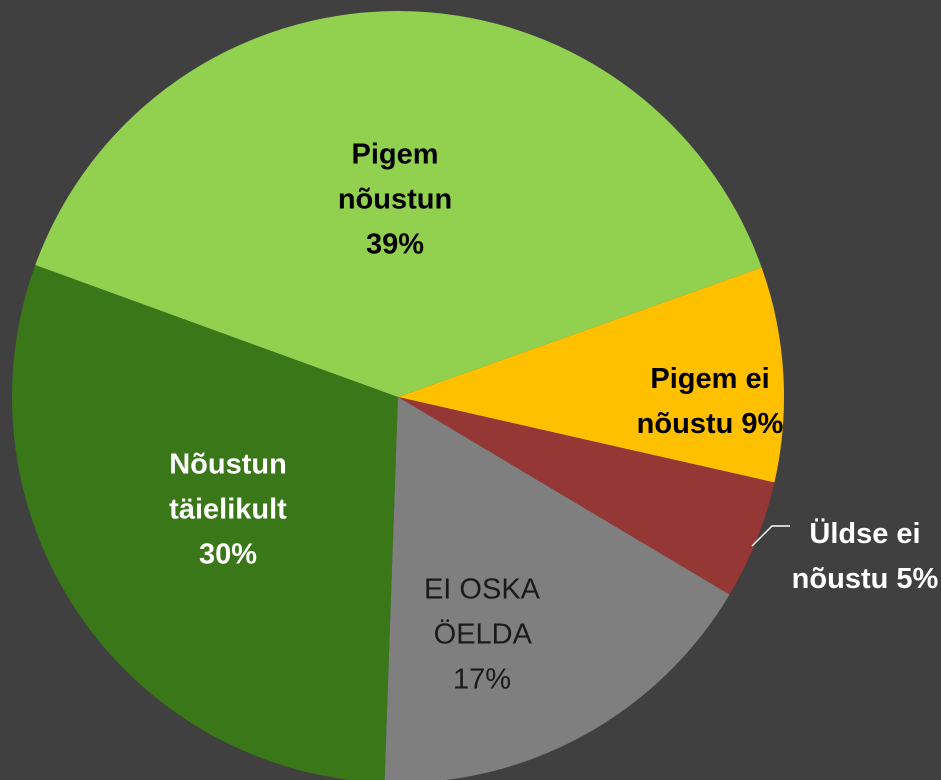 The image size is (941, 780). Describe the element at coordinates (395, 177) in the screenshot. I see `category-label: Pigem nõustun` at that location.